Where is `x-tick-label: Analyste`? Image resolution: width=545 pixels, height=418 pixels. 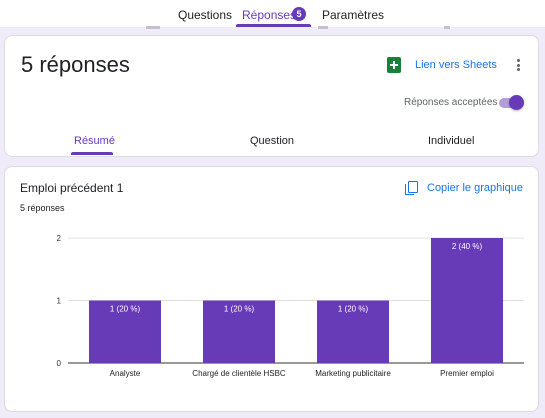 x-tick-label: Analyste is located at coordinates (125, 373).